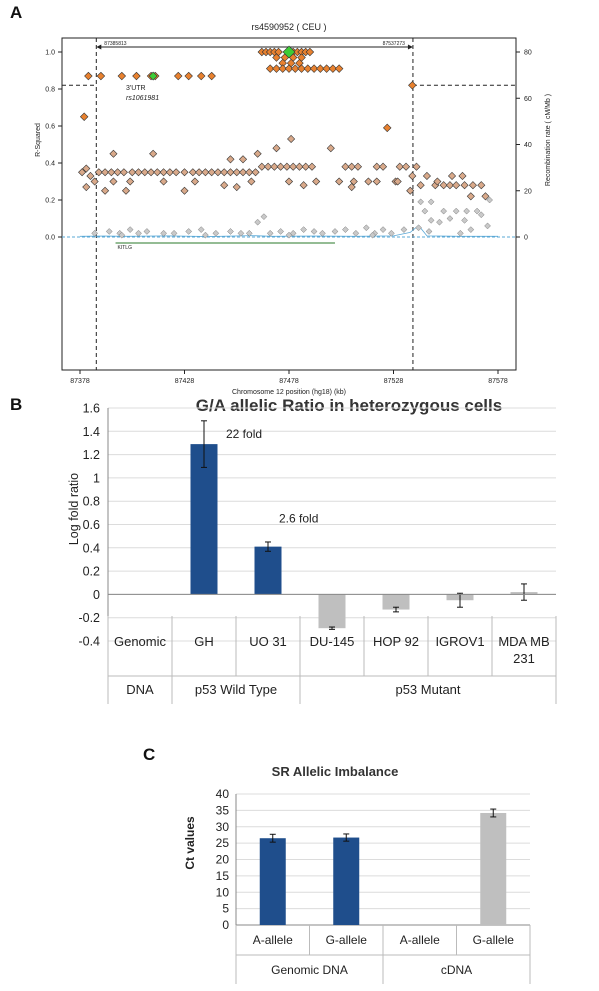  I want to click on panel-c-group-label: cDNA, so click(456, 970).